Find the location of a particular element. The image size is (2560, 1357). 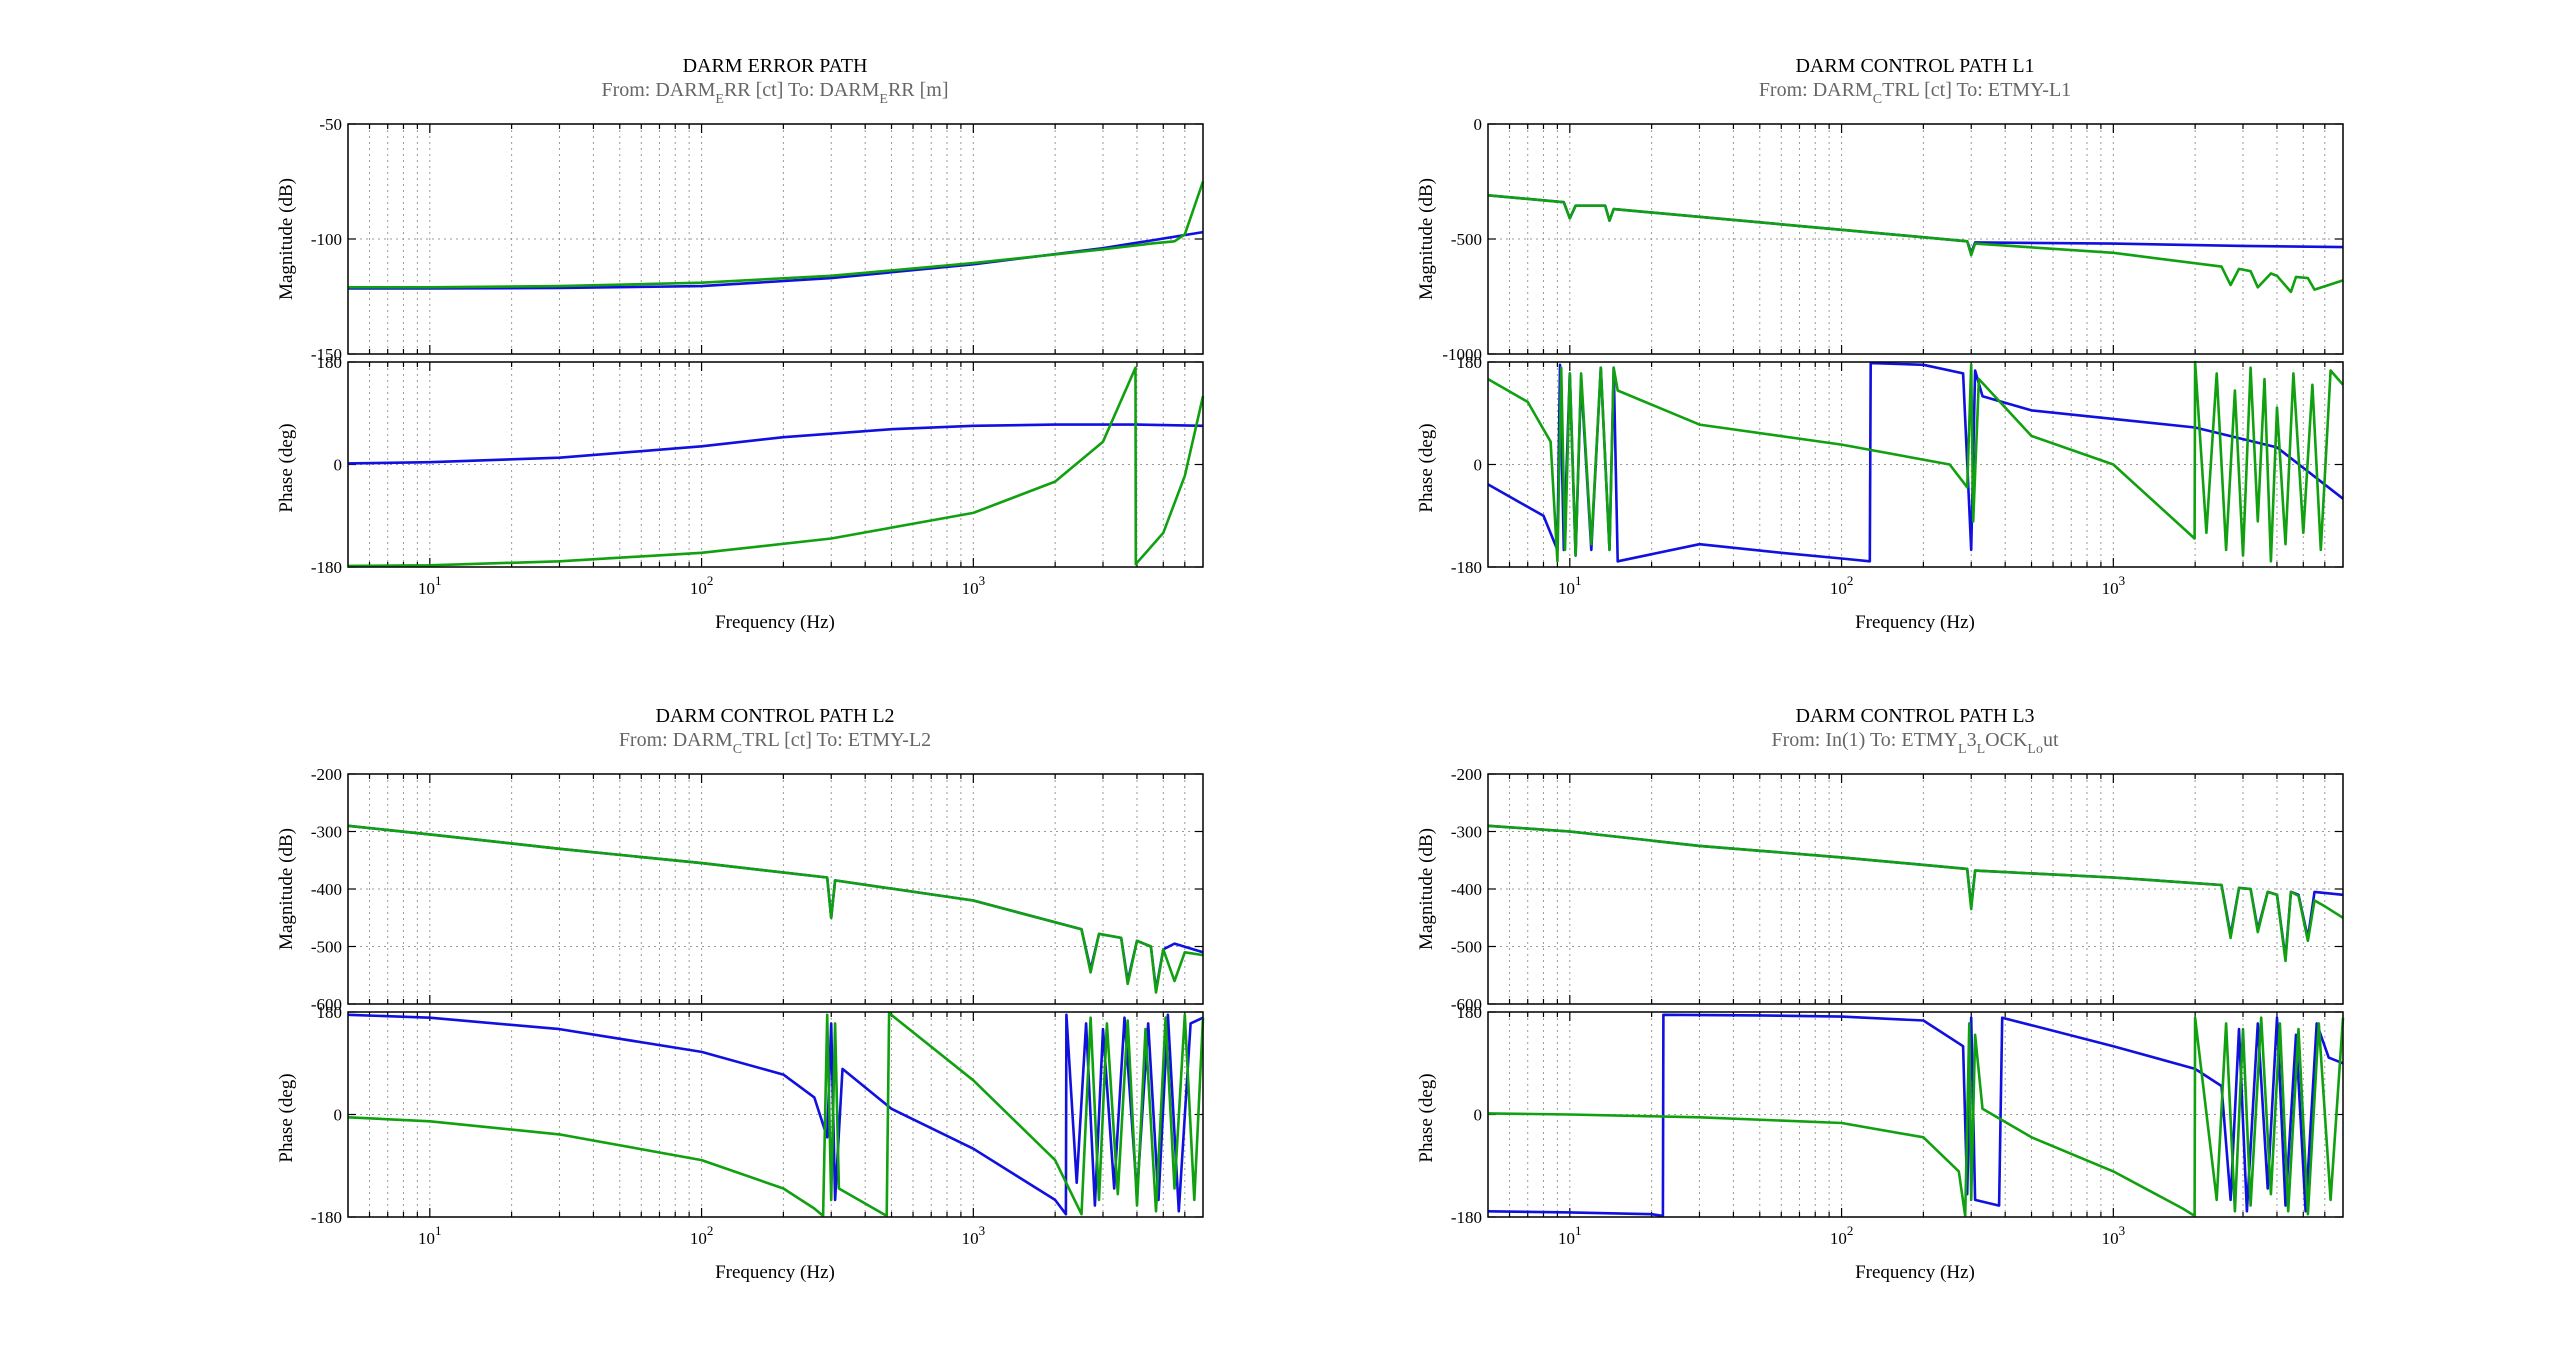

y-tick-label: -100 is located at coordinates (326, 239).